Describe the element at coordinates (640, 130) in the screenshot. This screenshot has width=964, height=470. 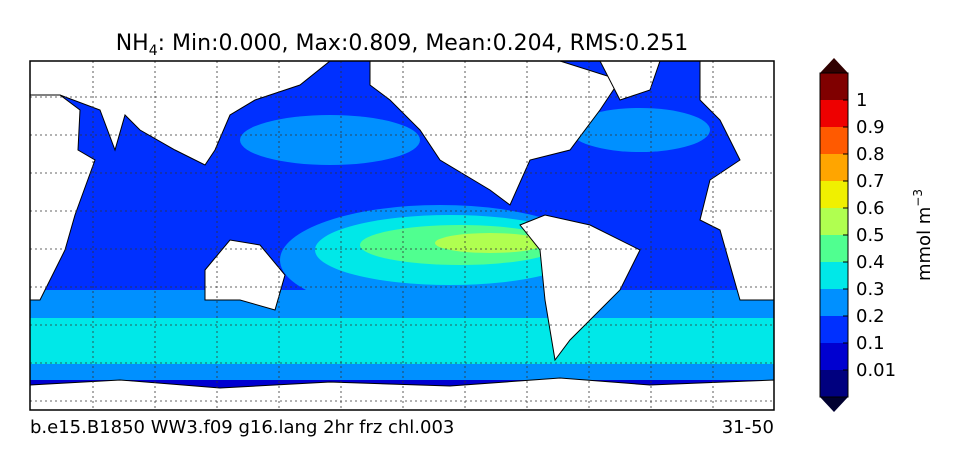
I see `north-atlantic` at that location.